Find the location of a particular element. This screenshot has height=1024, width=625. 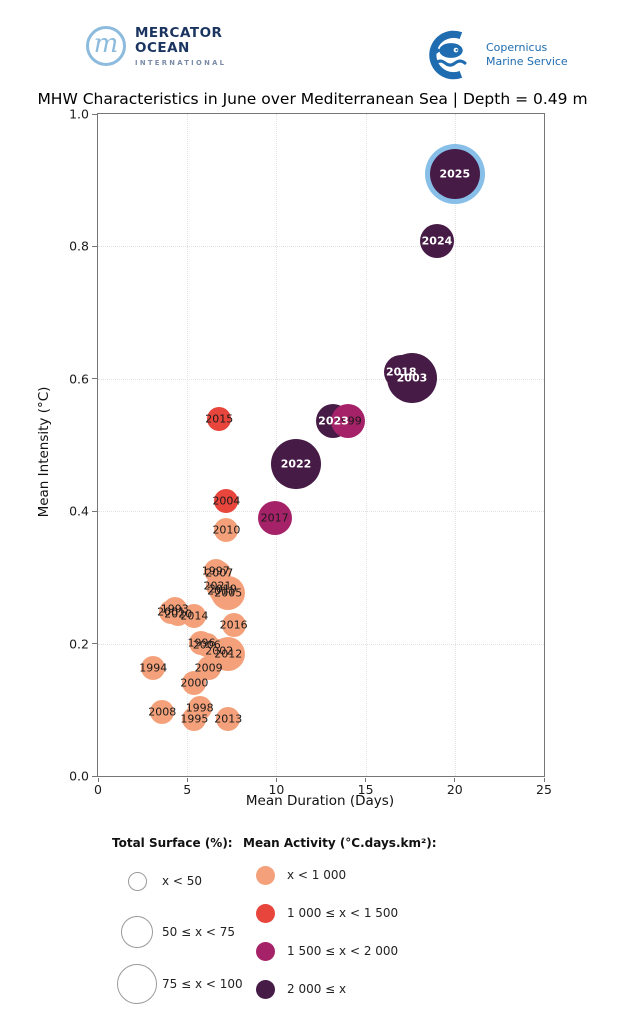

size-circle-large-icon is located at coordinates (137, 984).